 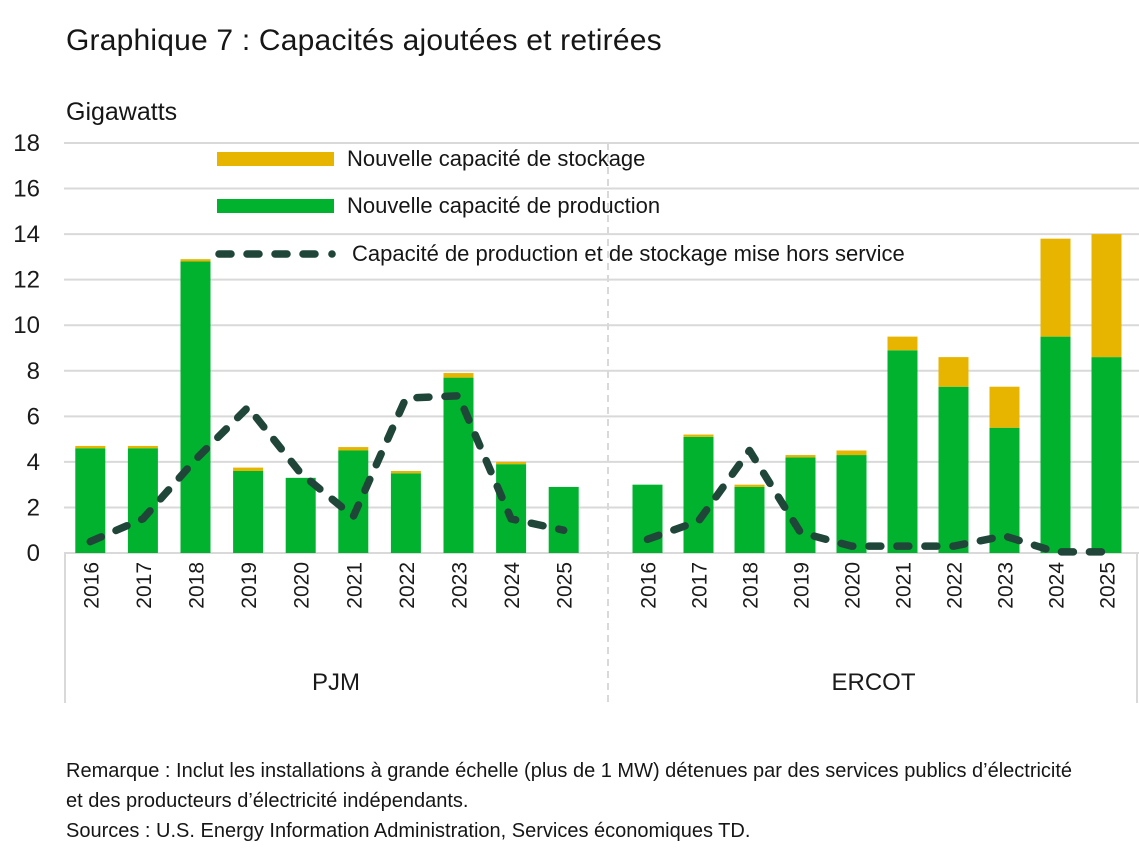 What do you see at coordinates (275, 206) in the screenshot?
I see `production-color-swatch` at bounding box center [275, 206].